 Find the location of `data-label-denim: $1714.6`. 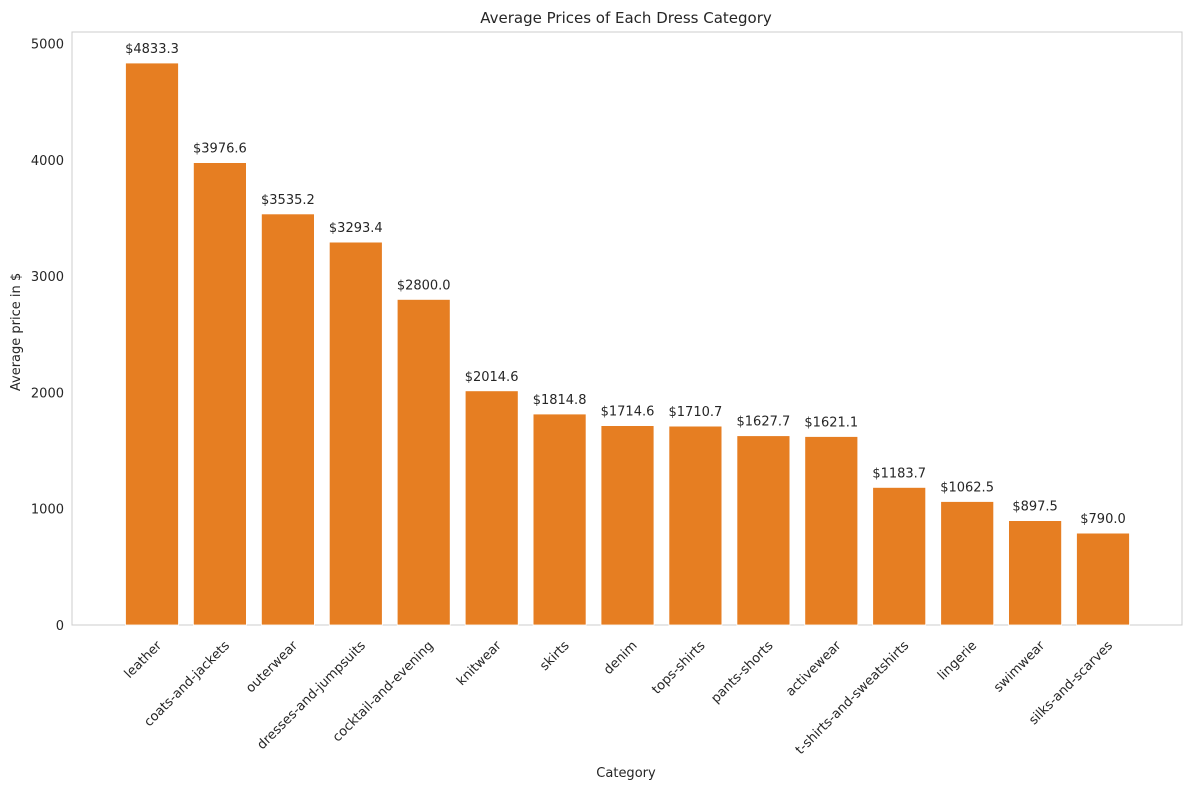

data-label-denim: $1714.6 is located at coordinates (628, 412).